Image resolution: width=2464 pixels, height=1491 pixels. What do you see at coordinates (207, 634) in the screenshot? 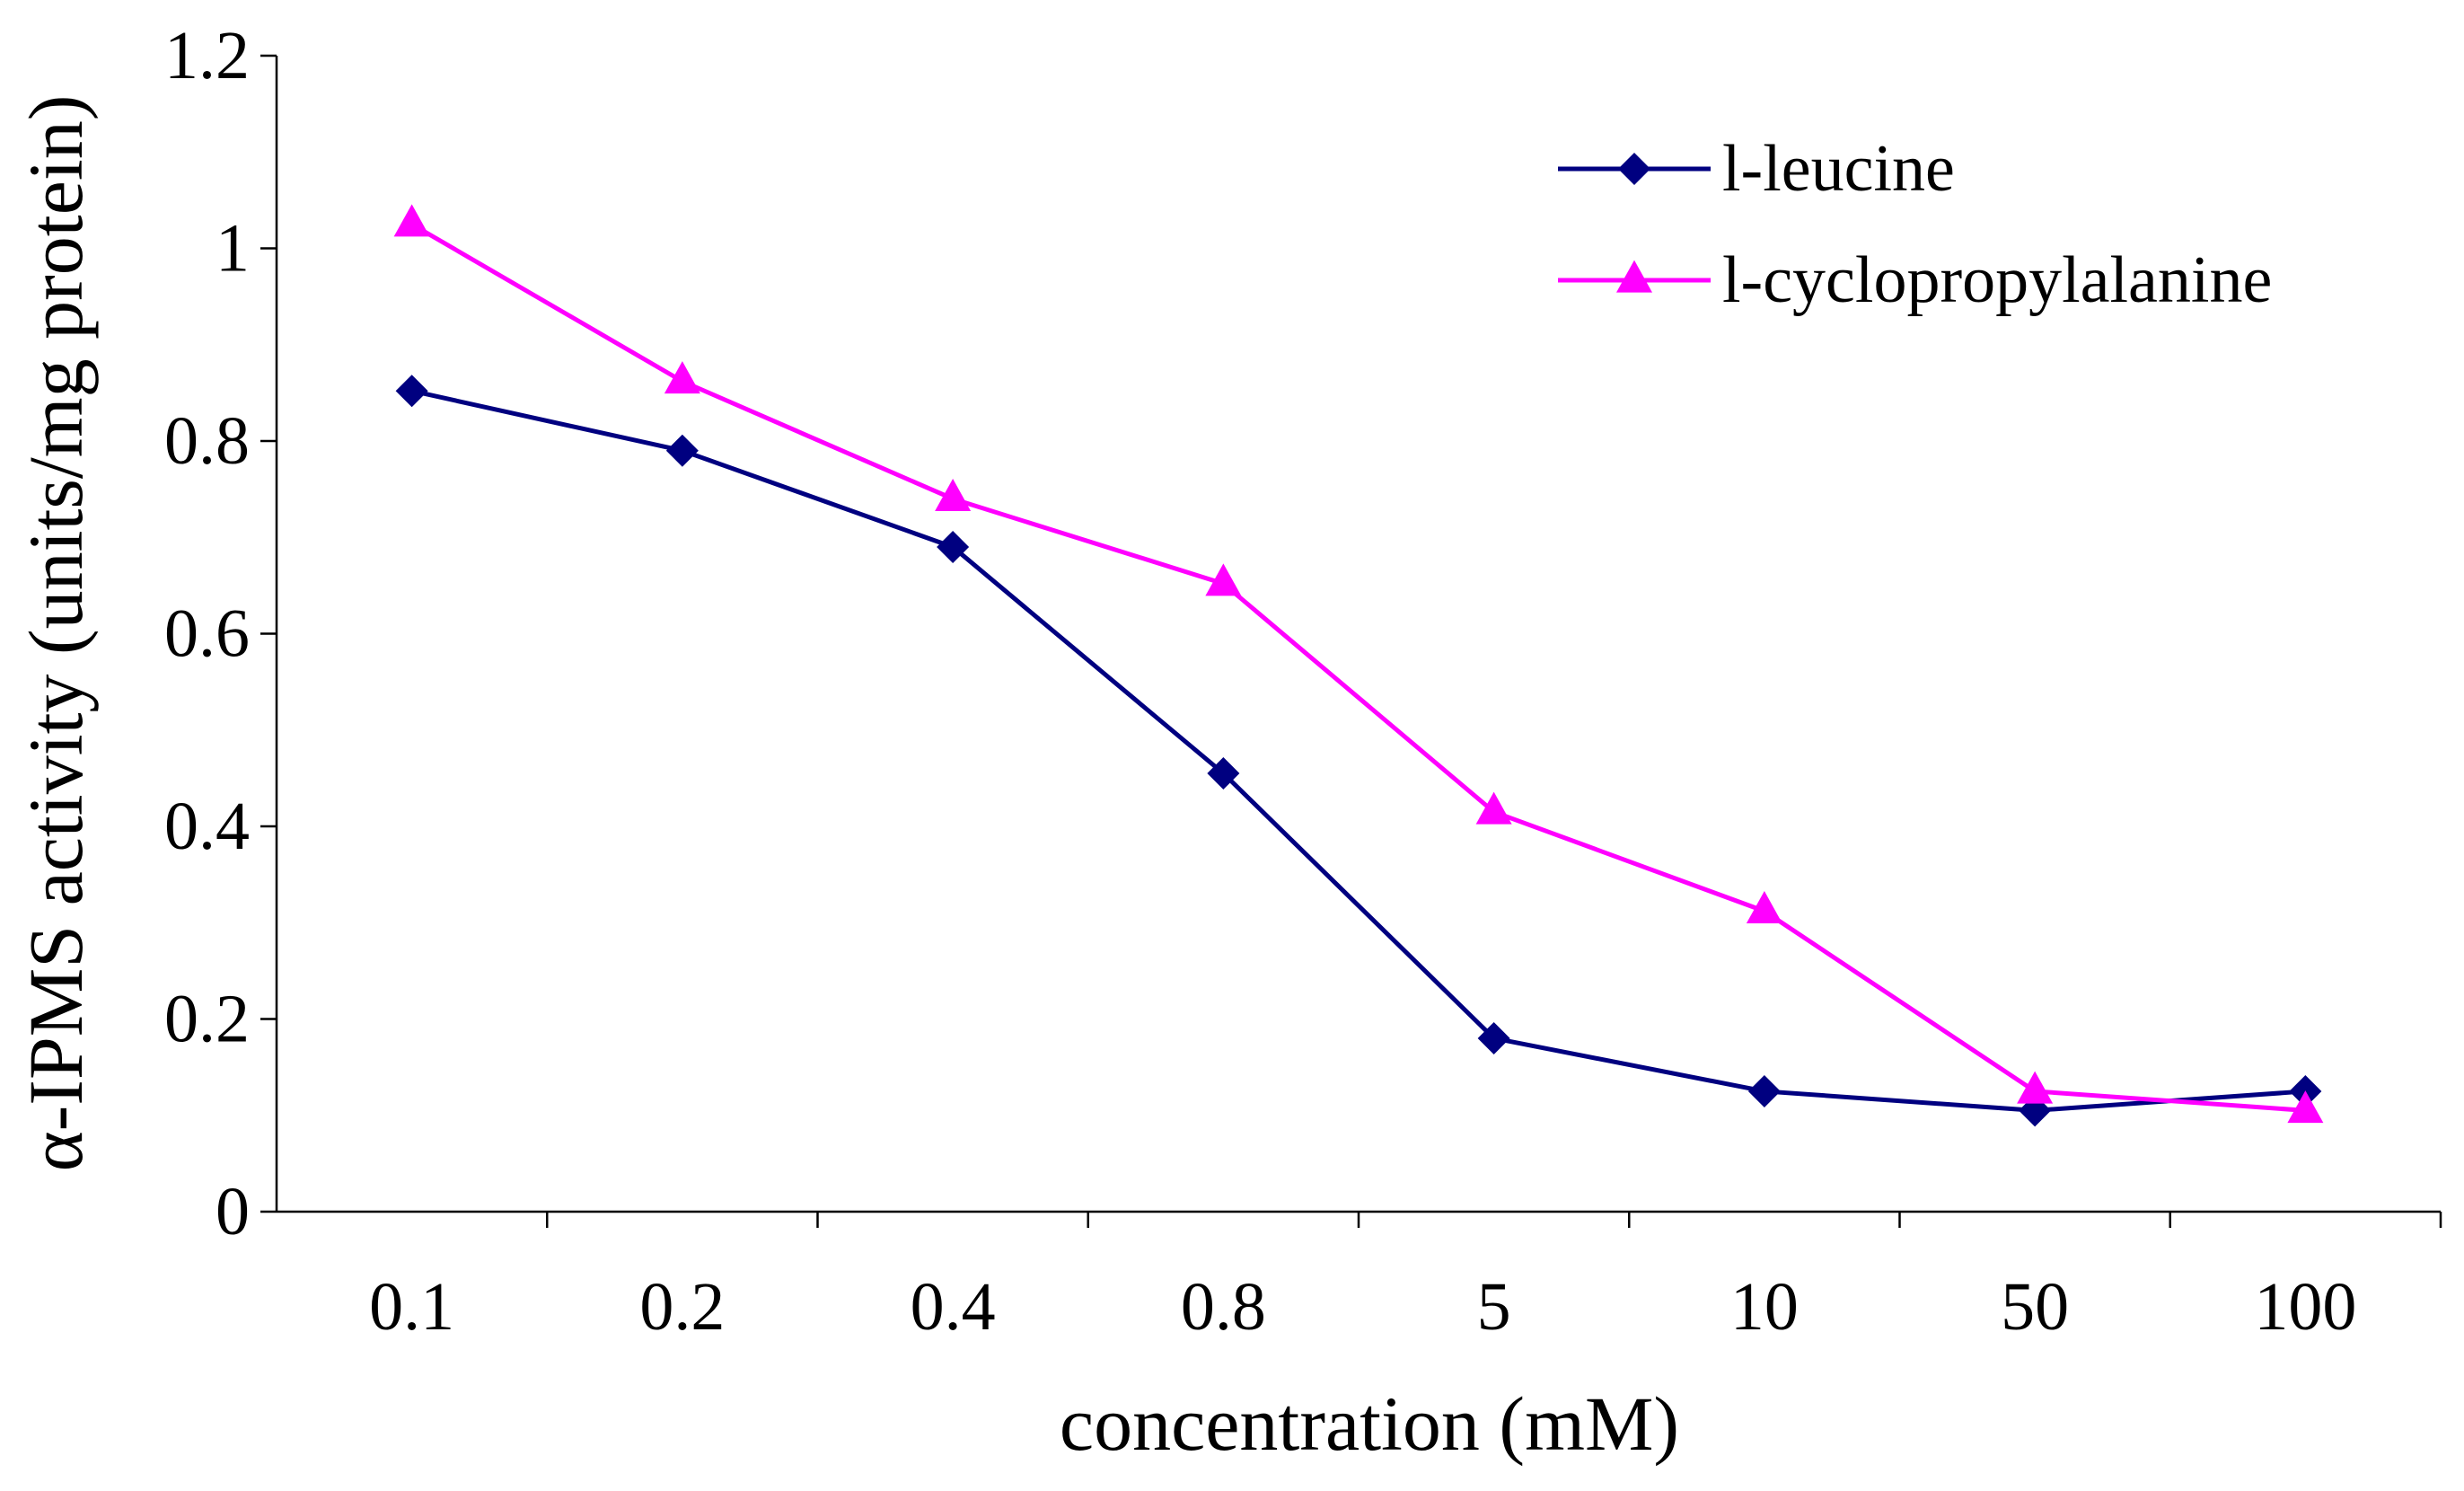
I see `y-tick-label: 0.6` at bounding box center [207, 634].